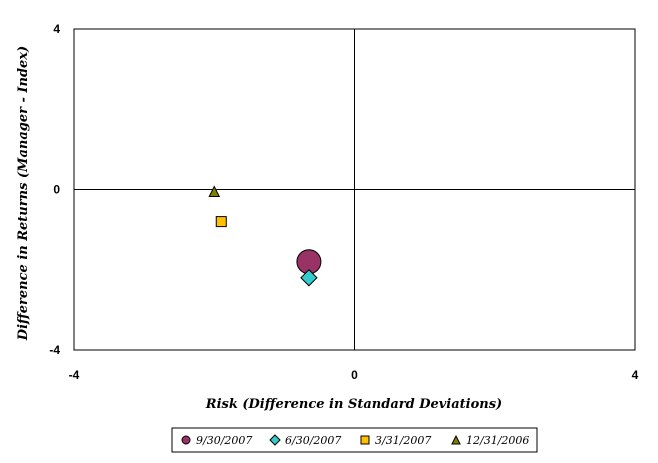 The width and height of the screenshot is (658, 463). I want to click on legend: 9/30/2007 6/30/2007 3/31/2007 12/31/2006, so click(354, 440).